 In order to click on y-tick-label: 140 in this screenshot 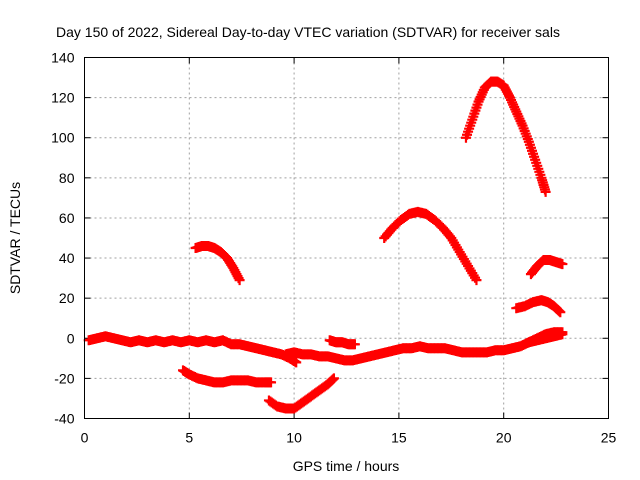, I will do `click(63, 58)`.